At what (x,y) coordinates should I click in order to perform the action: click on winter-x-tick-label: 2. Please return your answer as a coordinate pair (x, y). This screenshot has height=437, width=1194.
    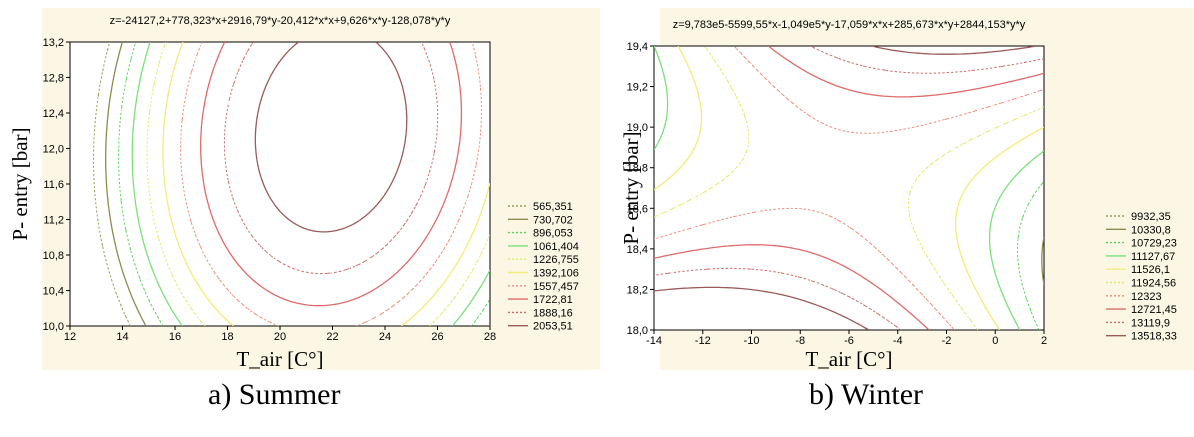
    Looking at the image, I should click on (1044, 341).